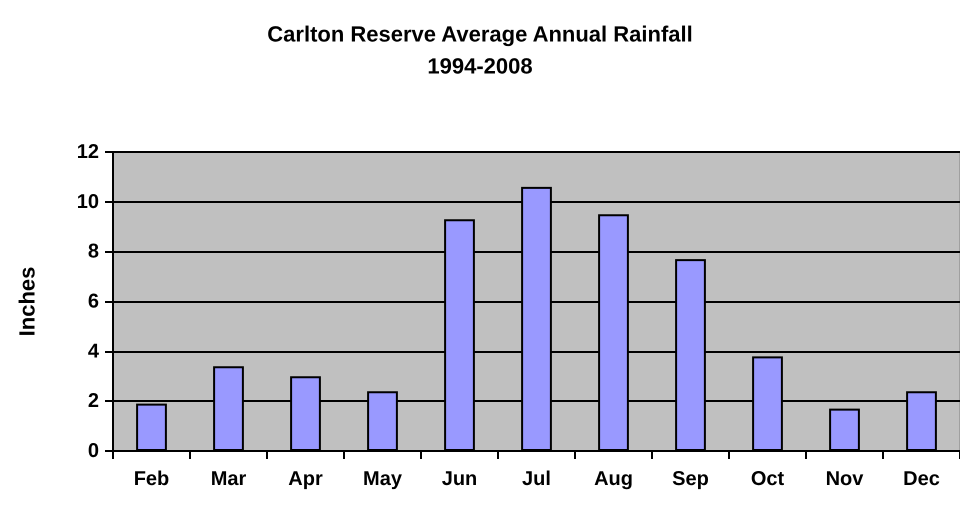 The image size is (960, 510). What do you see at coordinates (94, 351) in the screenshot?
I see `y-tick-label: 4` at bounding box center [94, 351].